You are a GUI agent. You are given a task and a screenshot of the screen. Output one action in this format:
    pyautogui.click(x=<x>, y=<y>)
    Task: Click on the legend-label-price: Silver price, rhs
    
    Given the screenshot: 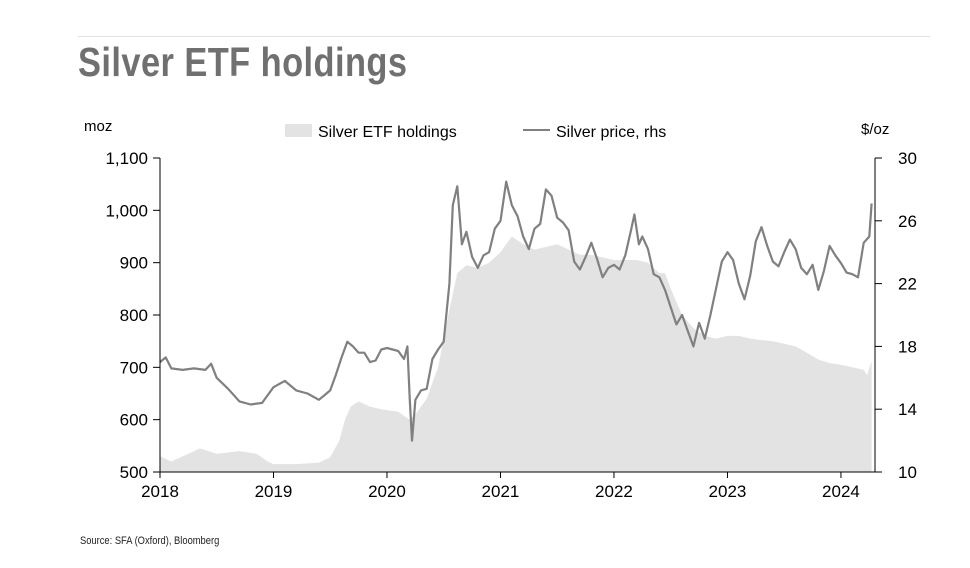 What is the action you would take?
    pyautogui.click(x=611, y=132)
    